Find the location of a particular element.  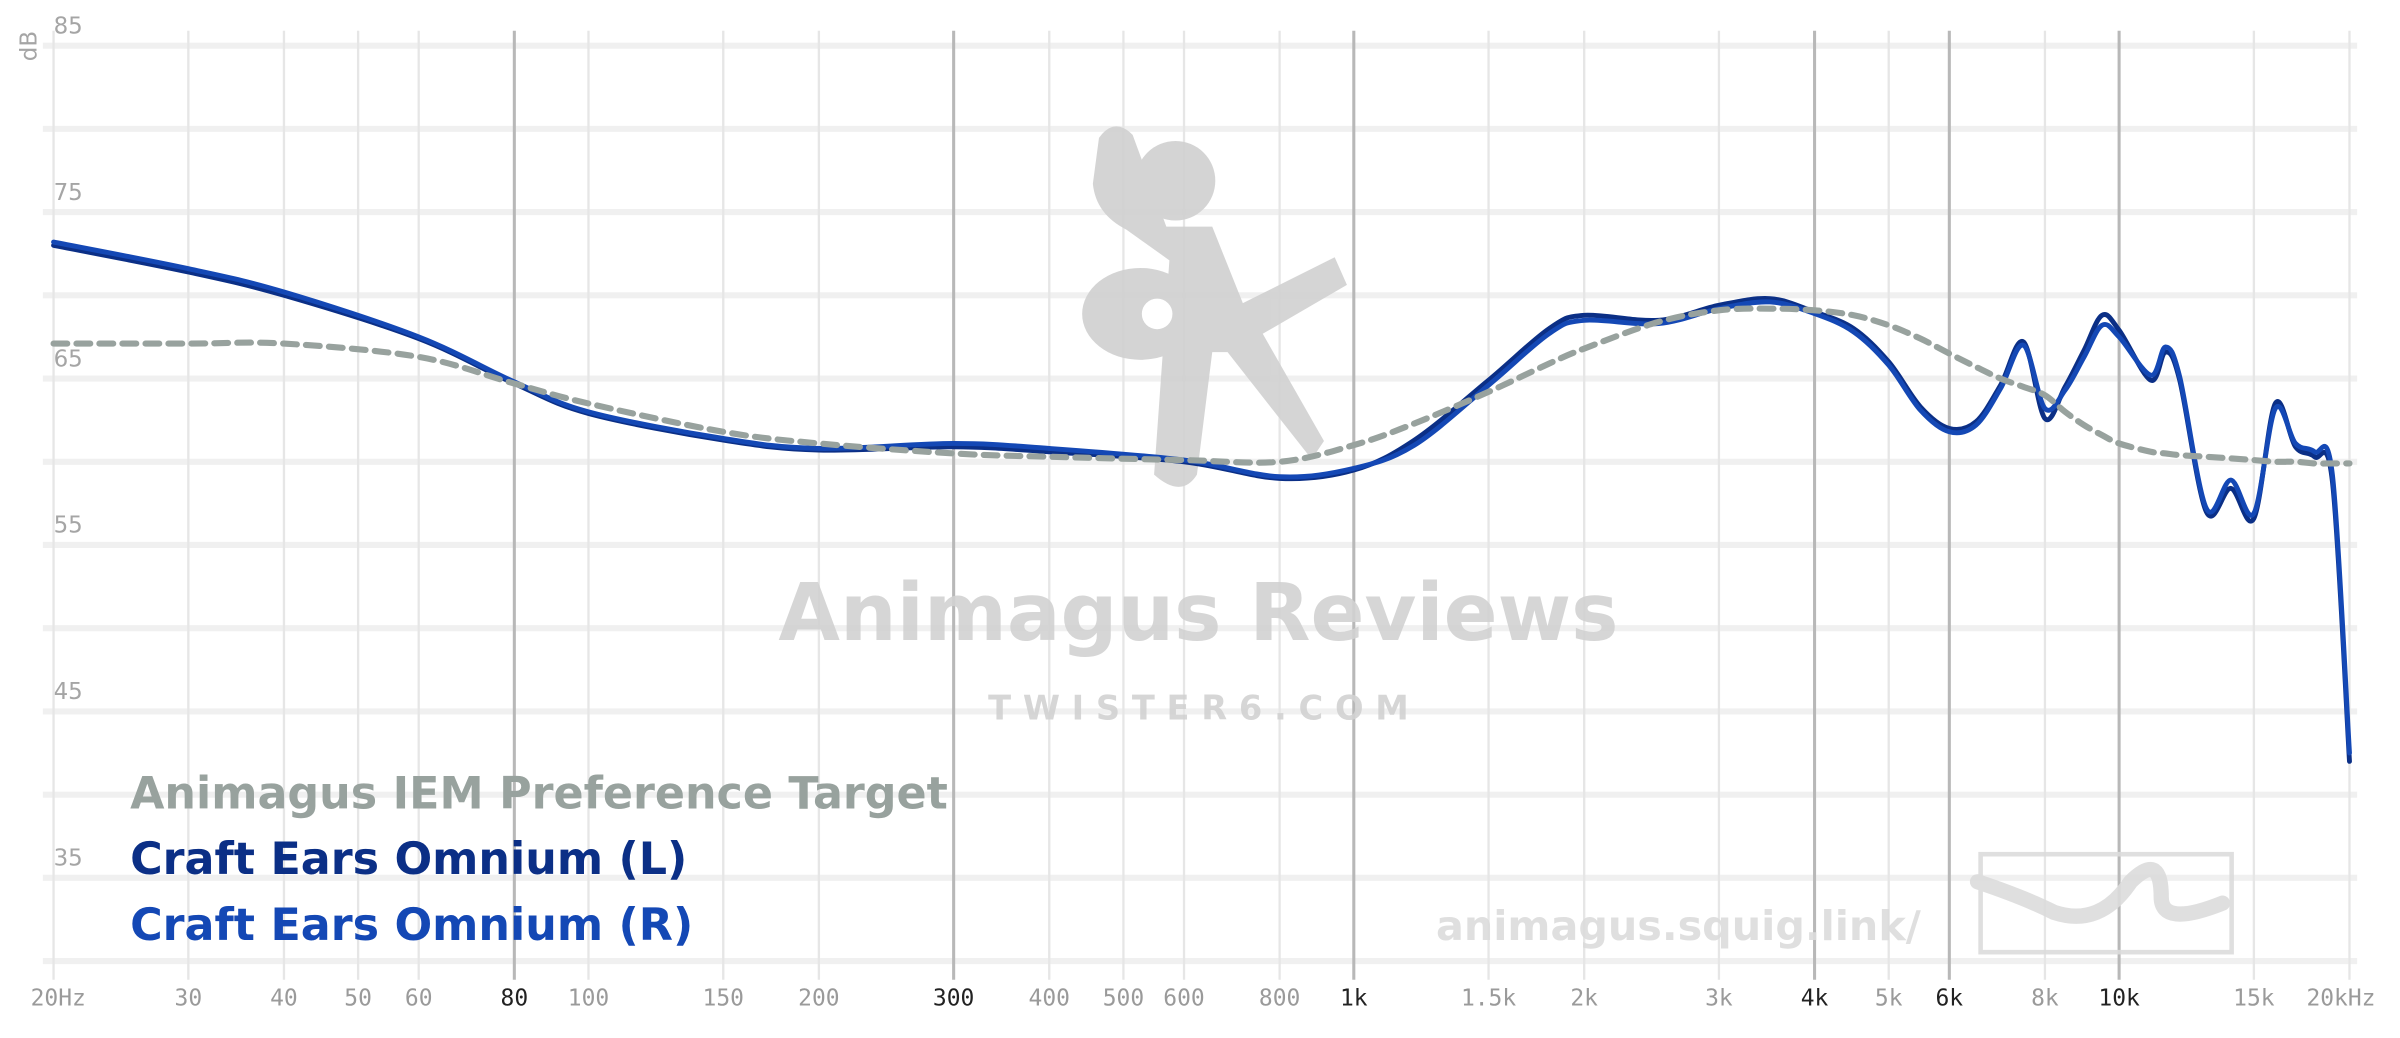

x-tick-label: 30 is located at coordinates (189, 999).